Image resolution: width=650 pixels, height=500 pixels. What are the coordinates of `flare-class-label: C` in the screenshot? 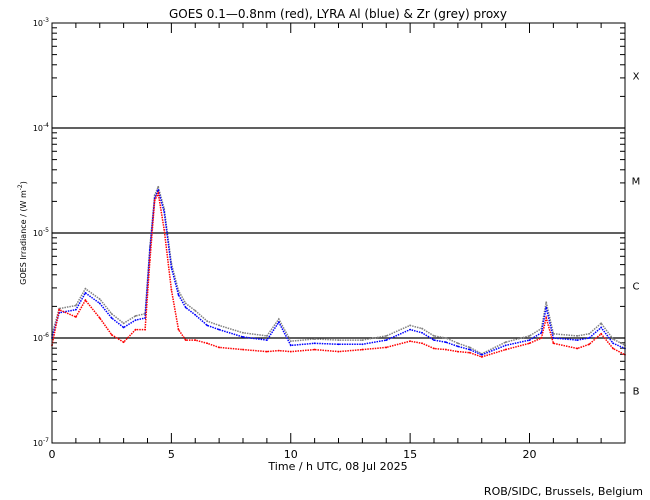 It's located at (636, 287).